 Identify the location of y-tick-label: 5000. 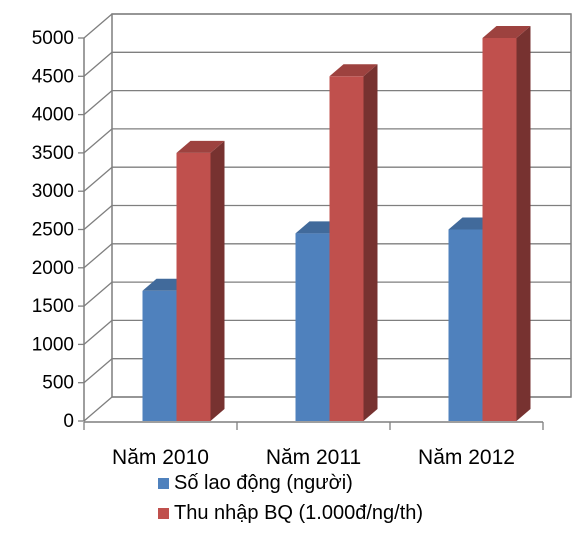
(53, 38).